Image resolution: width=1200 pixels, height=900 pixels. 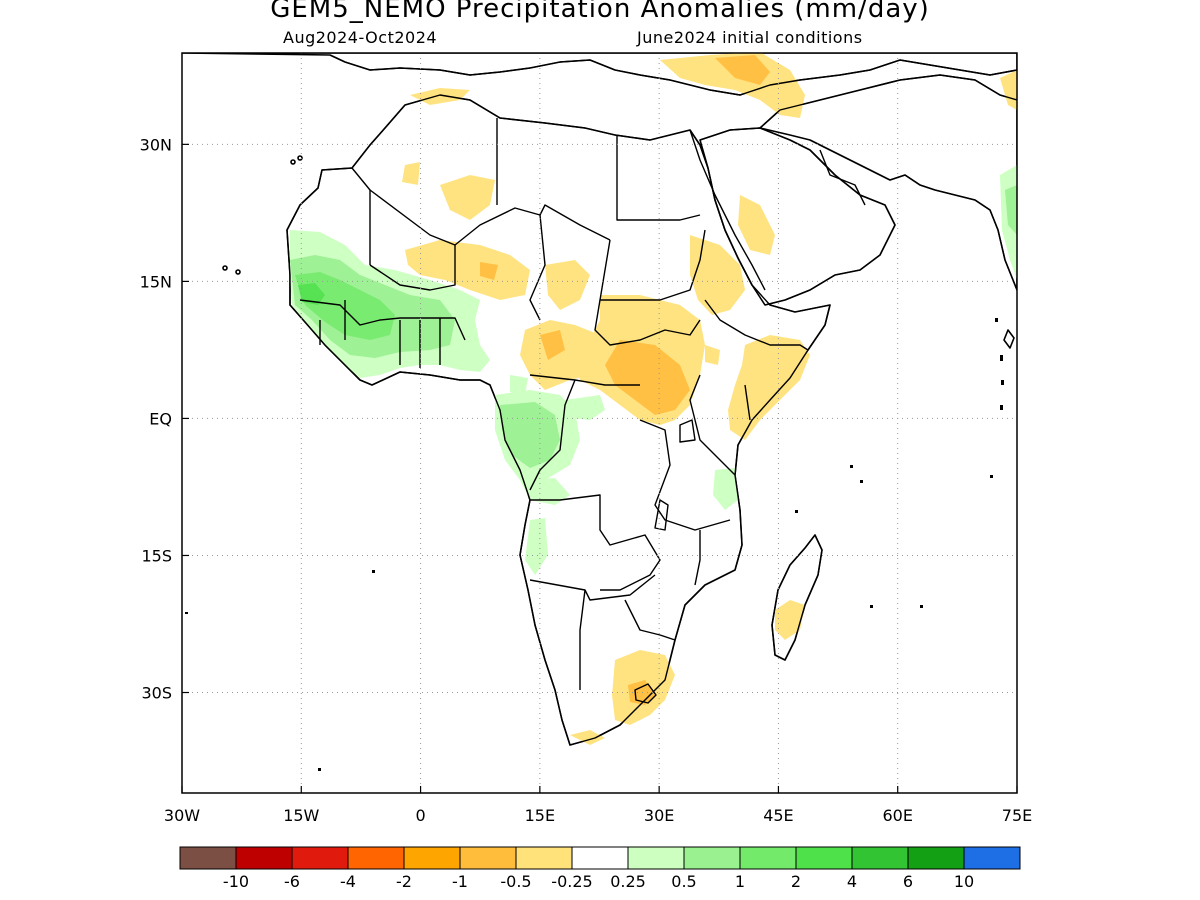 I want to click on y-tick-label: 15S, so click(x=156, y=555).